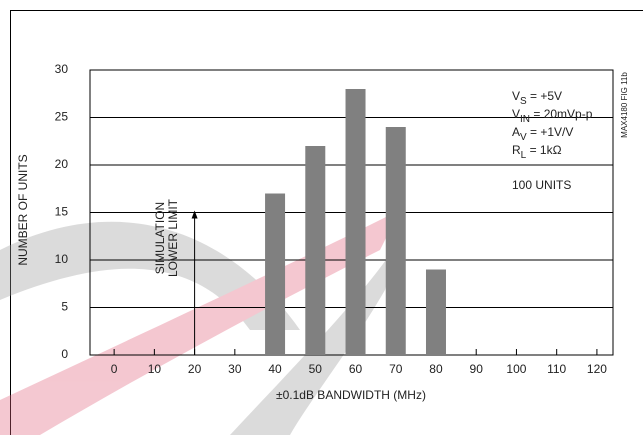  Describe the element at coordinates (523, 137) in the screenshot. I see `condition-sub: V` at that location.